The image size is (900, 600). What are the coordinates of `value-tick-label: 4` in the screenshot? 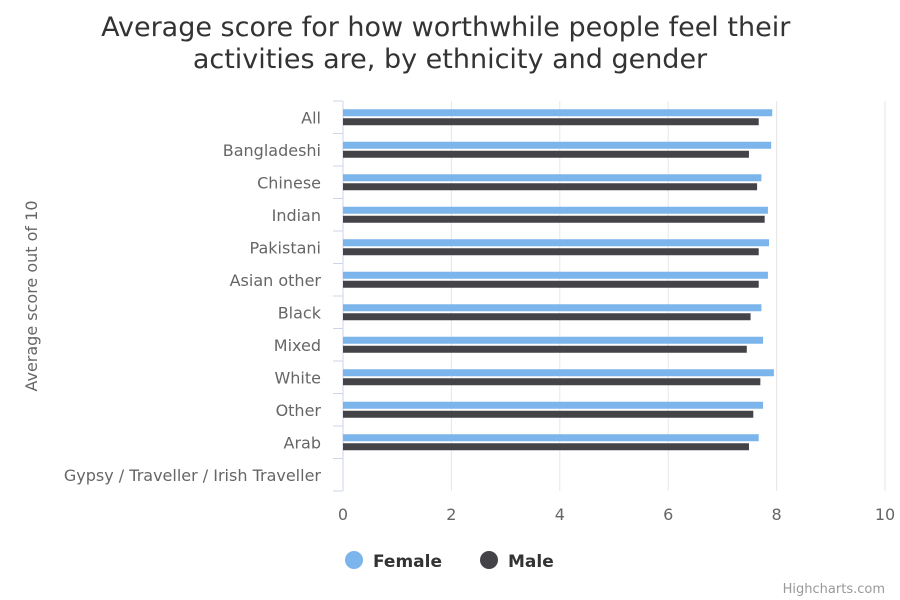 It's located at (560, 514).